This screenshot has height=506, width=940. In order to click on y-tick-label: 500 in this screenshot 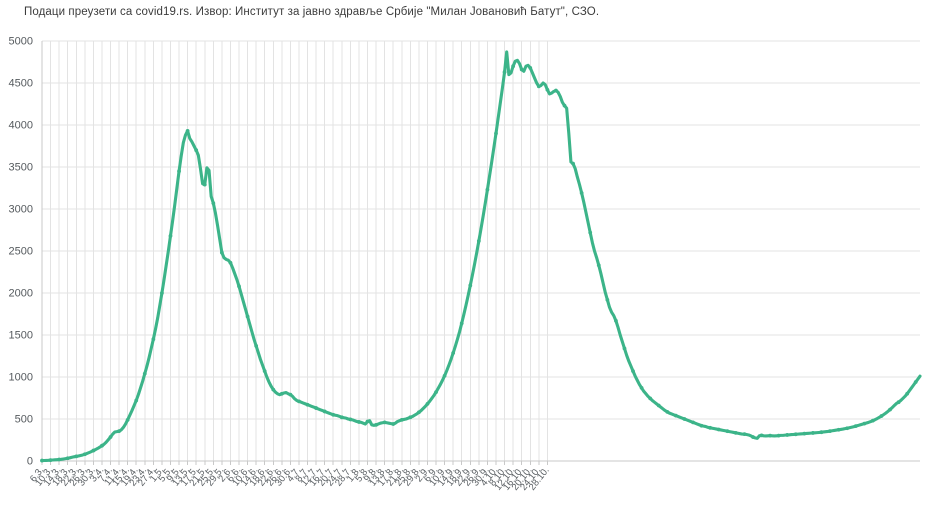, I will do `click(24, 420)`.